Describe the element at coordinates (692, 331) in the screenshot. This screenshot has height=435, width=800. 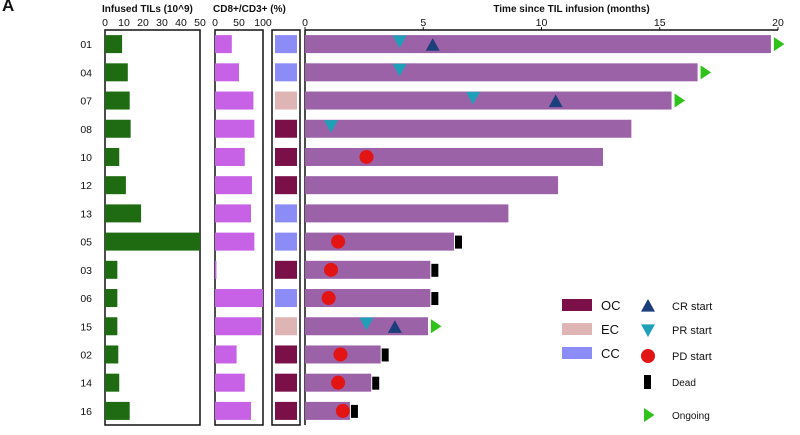
I see `pr-legend-label: PR start` at that location.